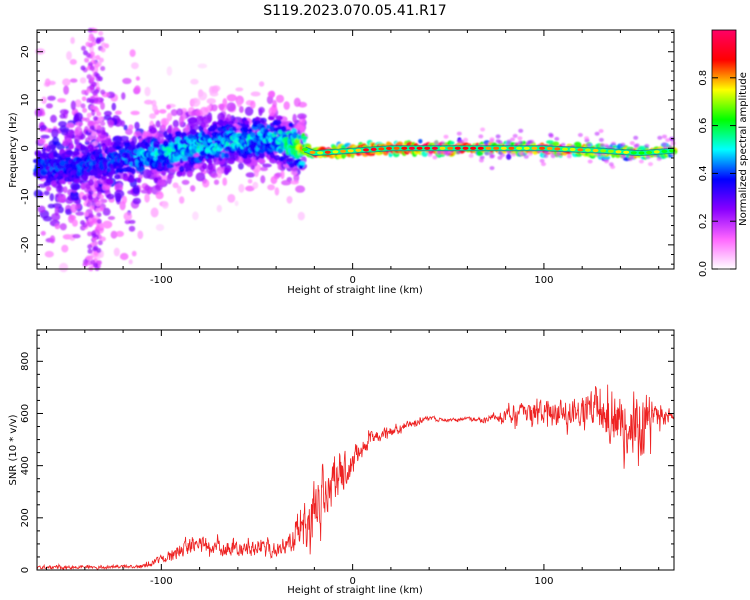  What do you see at coordinates (25, 465) in the screenshot?
I see `y-tick-label: 400` at bounding box center [25, 465].